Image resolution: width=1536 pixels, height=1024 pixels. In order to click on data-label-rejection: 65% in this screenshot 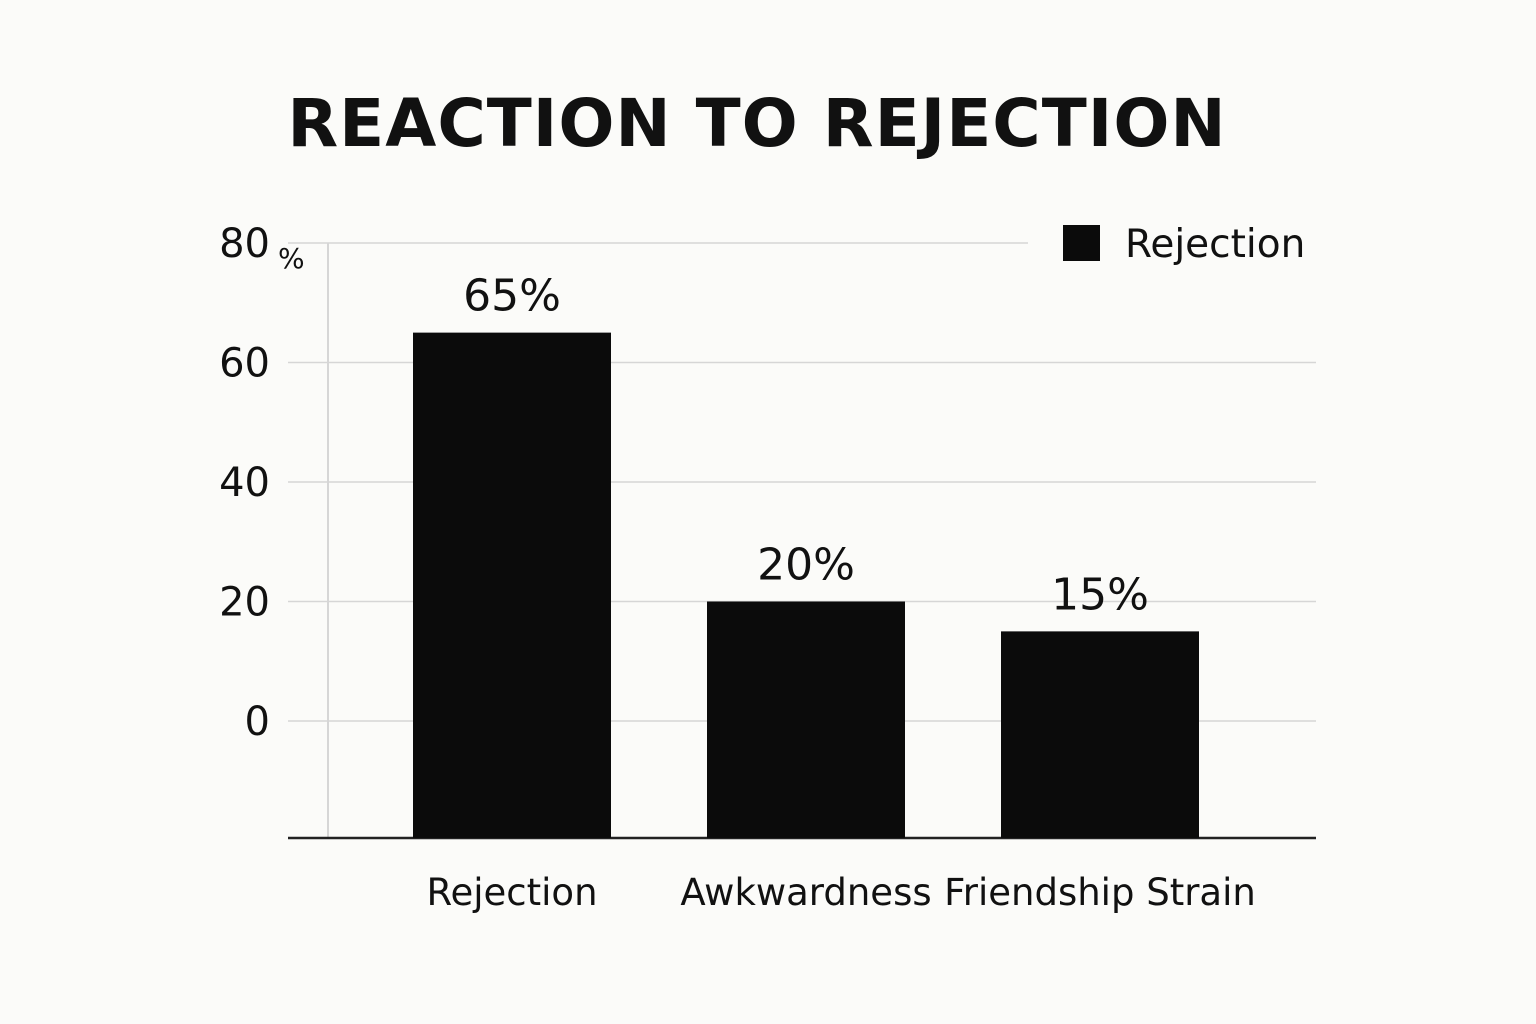, I will do `click(512, 296)`.